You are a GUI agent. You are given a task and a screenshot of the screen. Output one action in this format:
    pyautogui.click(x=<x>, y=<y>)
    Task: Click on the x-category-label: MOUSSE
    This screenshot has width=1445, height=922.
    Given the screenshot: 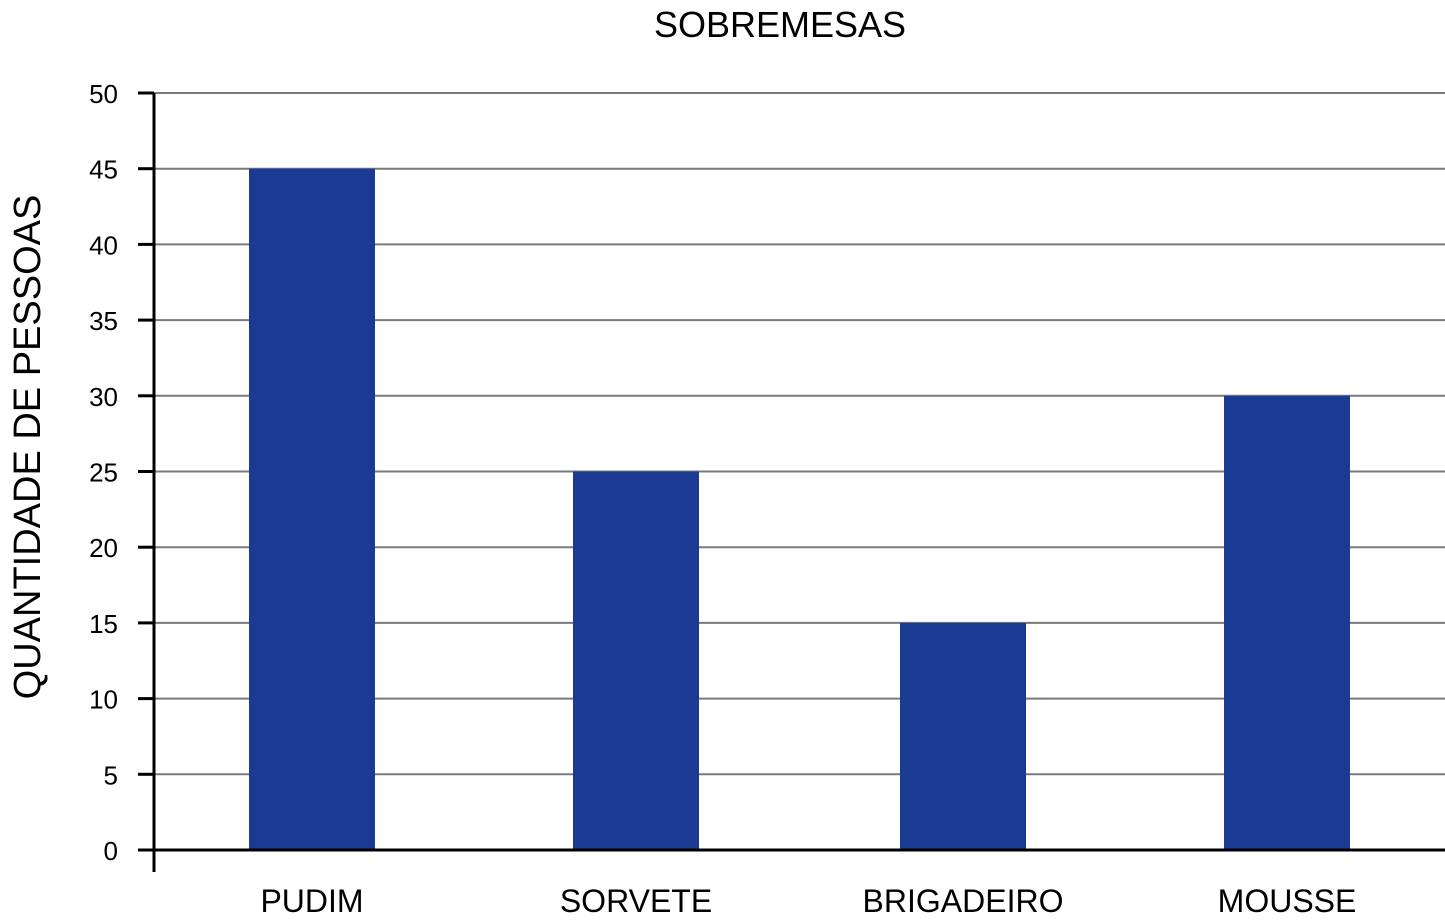 What is the action you would take?
    pyautogui.click(x=1287, y=901)
    